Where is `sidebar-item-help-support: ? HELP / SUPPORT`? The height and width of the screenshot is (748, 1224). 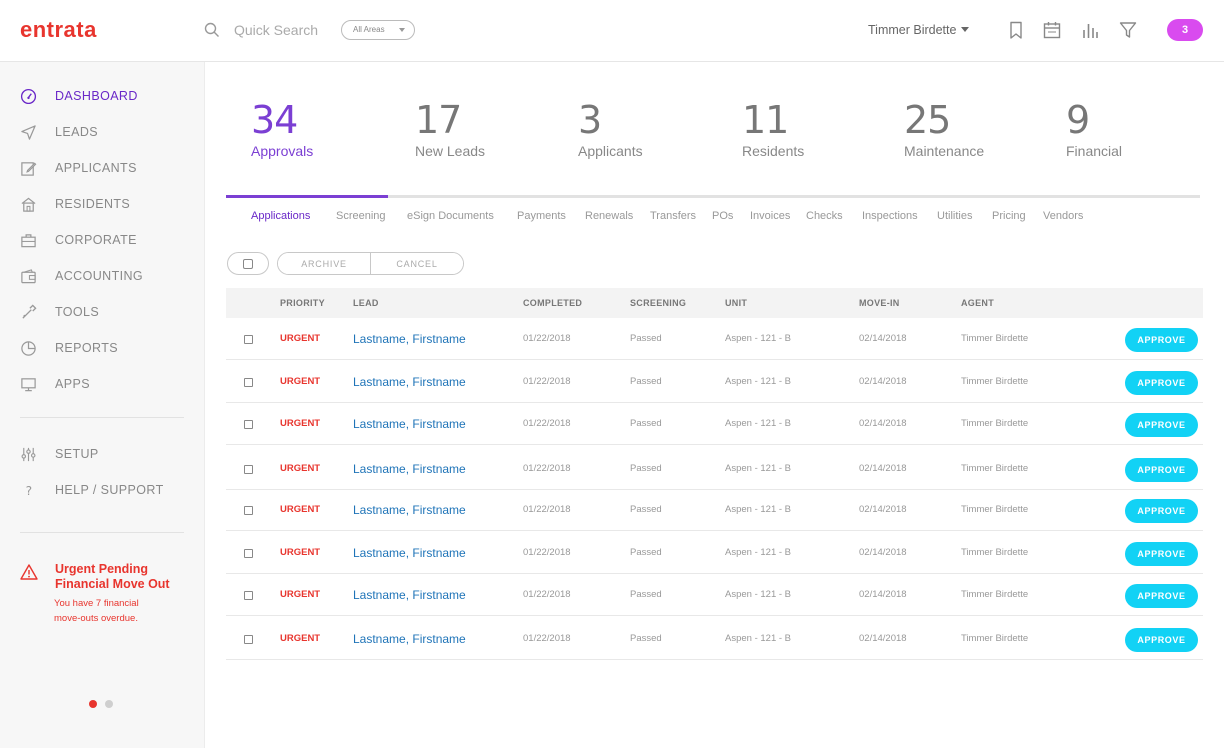
sidebar-item-help-support: ? HELP / SUPPORT is located at coordinates (92, 490).